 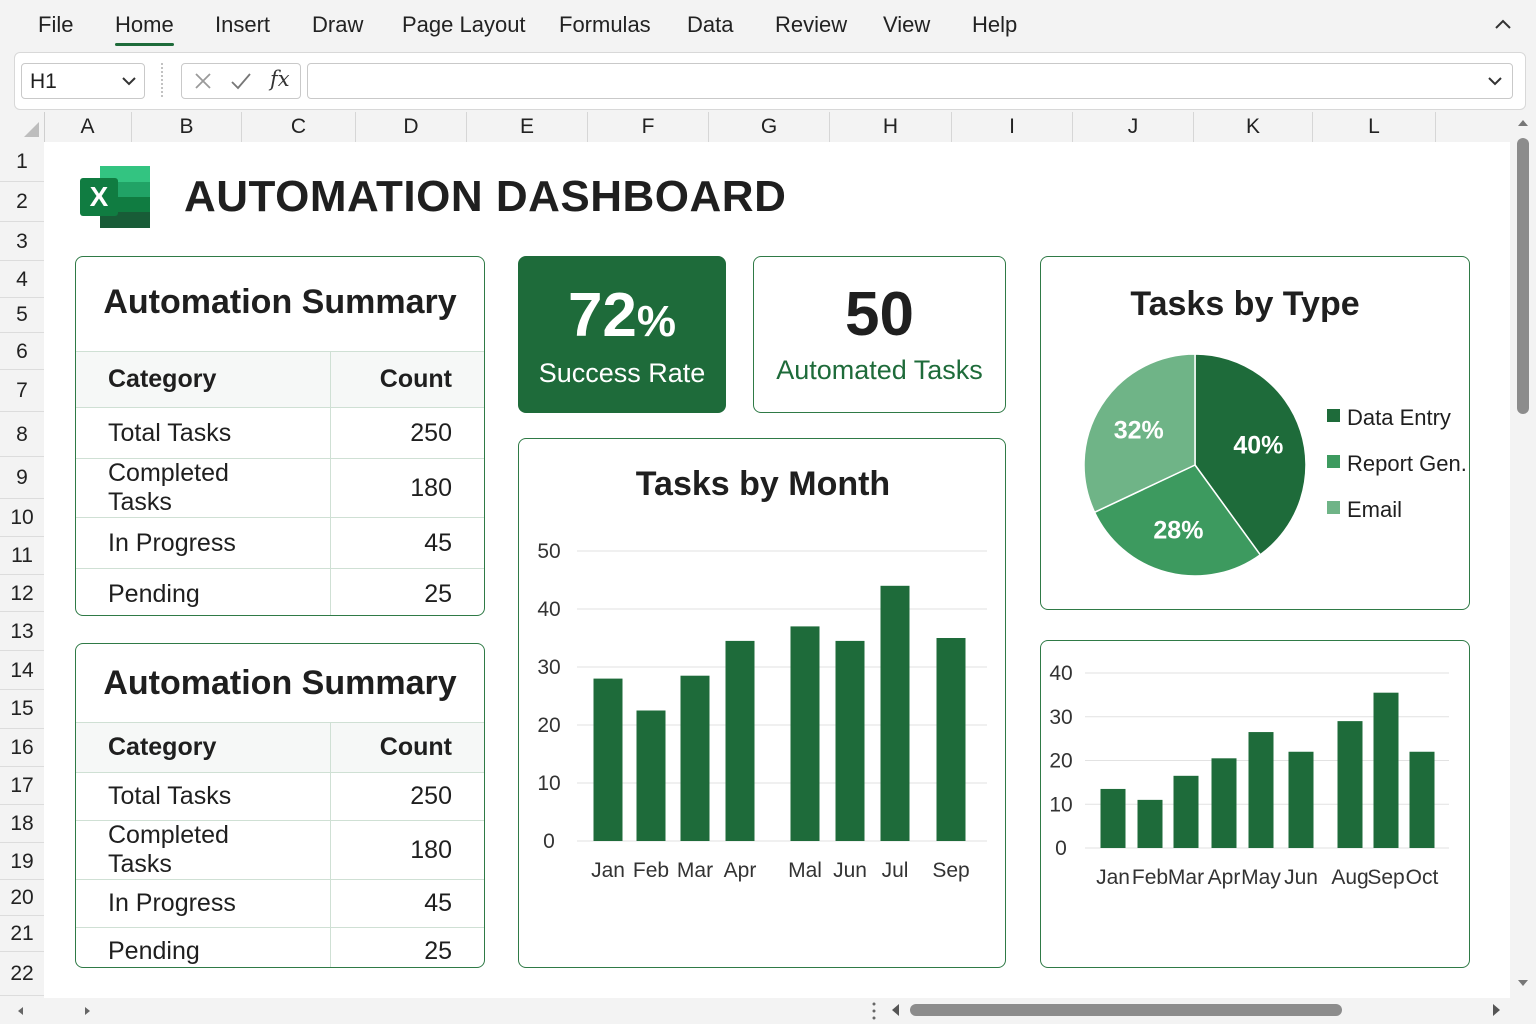 I want to click on sheet-nav-left-icon, so click(x=21, y=1011).